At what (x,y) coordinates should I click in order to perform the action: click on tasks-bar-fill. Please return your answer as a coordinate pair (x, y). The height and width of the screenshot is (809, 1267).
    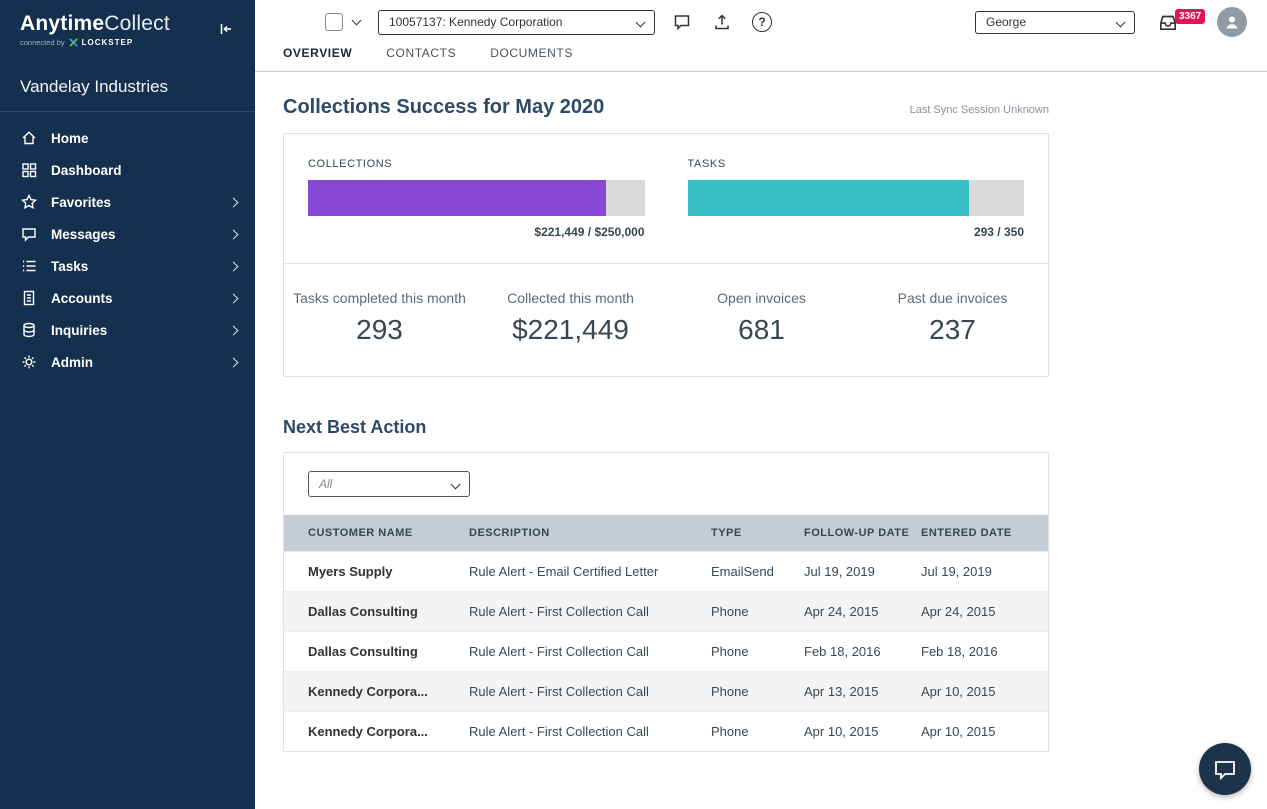
    Looking at the image, I should click on (828, 198).